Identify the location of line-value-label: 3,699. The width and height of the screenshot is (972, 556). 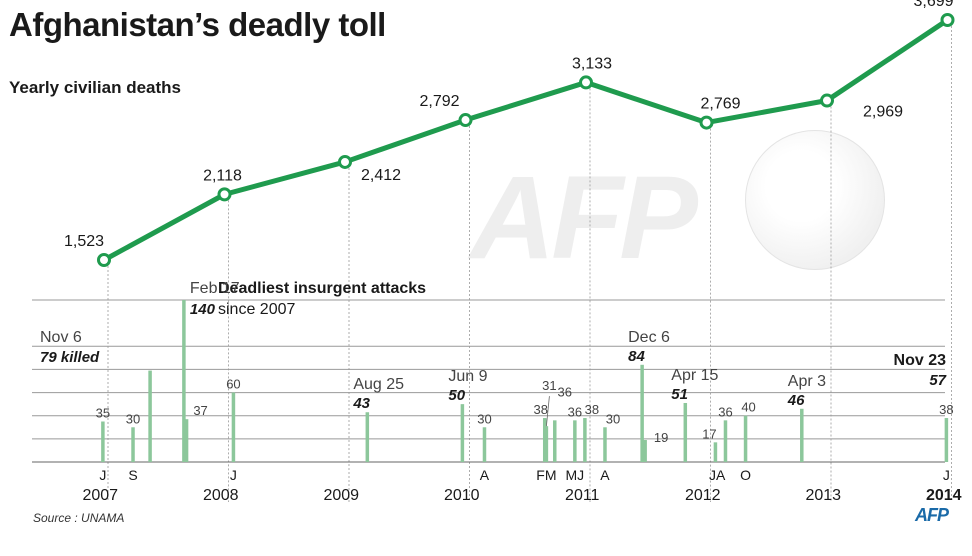
(933, 5).